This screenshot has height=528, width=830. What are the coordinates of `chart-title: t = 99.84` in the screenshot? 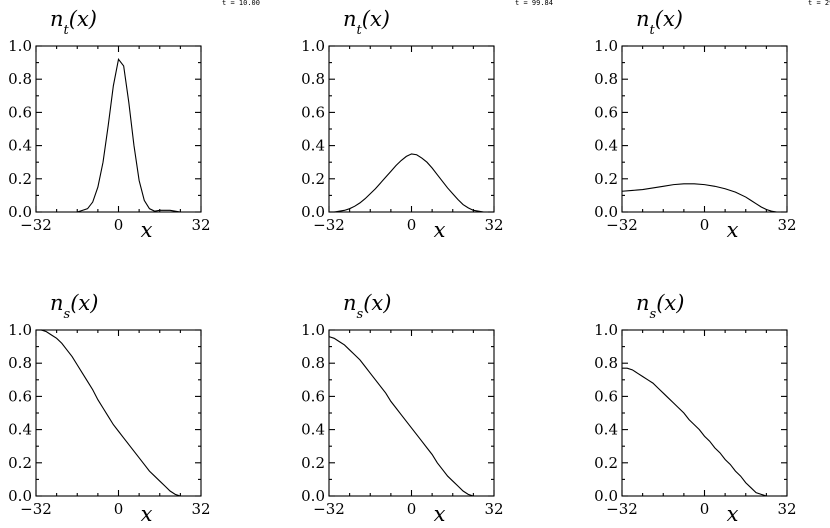 It's located at (534, 3).